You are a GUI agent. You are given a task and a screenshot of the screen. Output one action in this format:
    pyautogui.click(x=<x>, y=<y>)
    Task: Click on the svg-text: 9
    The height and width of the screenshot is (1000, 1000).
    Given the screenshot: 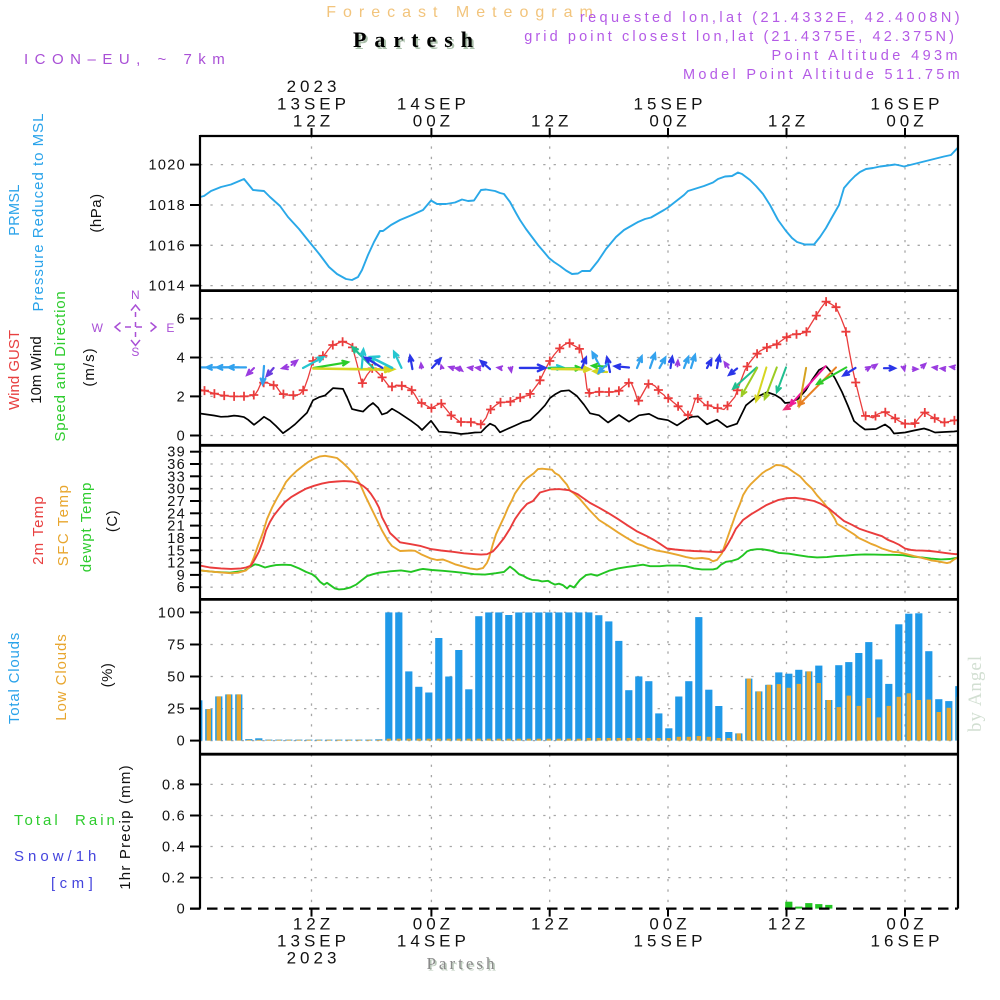 What is the action you would take?
    pyautogui.click(x=181, y=576)
    